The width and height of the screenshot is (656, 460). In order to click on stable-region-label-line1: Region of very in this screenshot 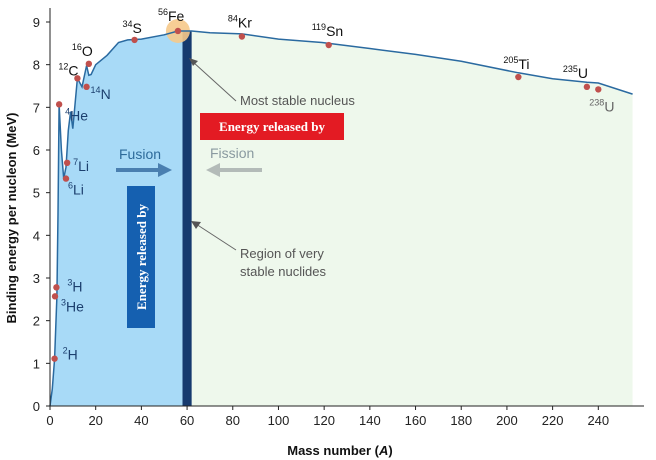, I will do `click(282, 253)`.